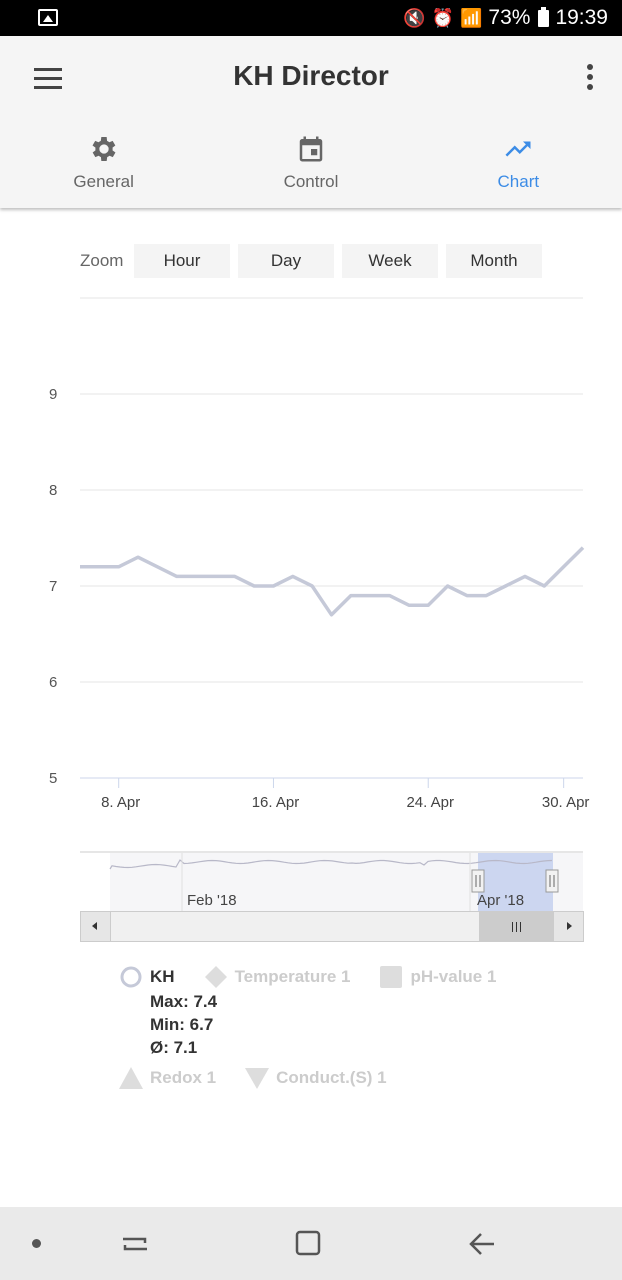 The width and height of the screenshot is (622, 1280). I want to click on gallery-icon, so click(48, 17).